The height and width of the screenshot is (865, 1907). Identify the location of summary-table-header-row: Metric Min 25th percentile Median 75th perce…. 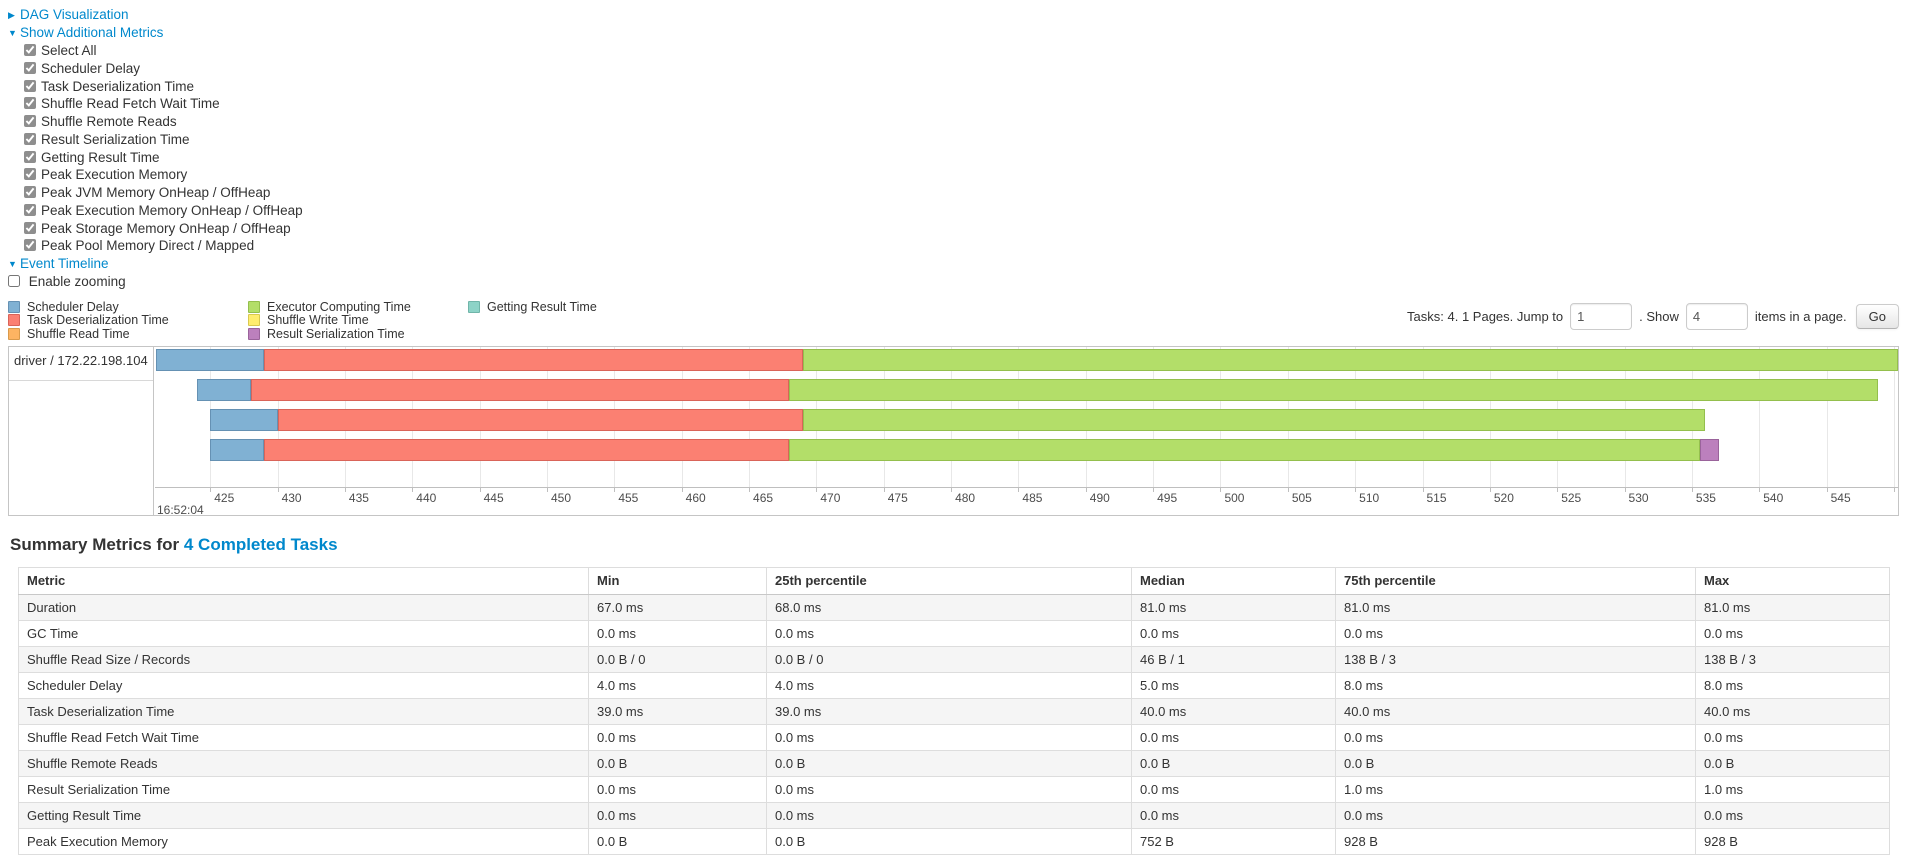
(954, 580).